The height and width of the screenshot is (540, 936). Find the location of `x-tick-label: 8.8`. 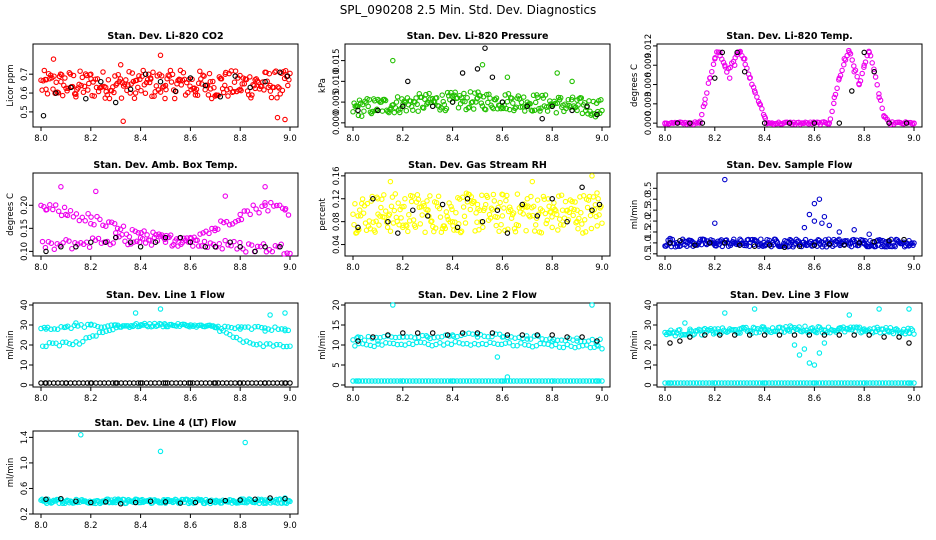

x-tick-label: 8.8 is located at coordinates (240, 399).